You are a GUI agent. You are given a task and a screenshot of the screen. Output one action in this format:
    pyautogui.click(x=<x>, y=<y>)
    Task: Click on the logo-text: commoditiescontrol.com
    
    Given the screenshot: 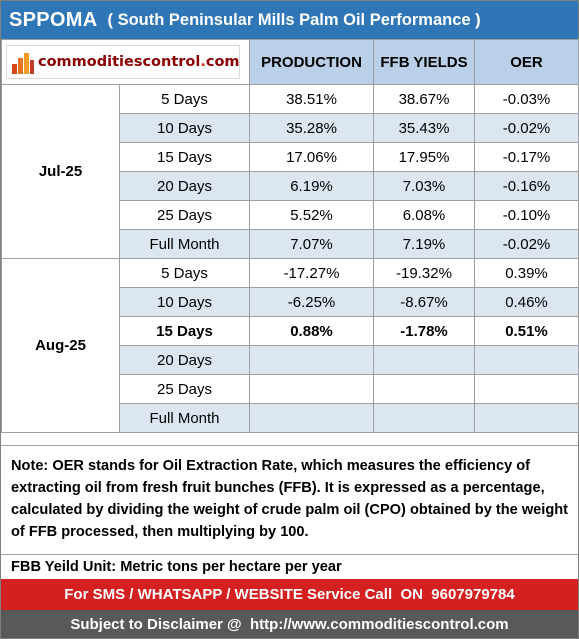 What is the action you would take?
    pyautogui.click(x=139, y=62)
    